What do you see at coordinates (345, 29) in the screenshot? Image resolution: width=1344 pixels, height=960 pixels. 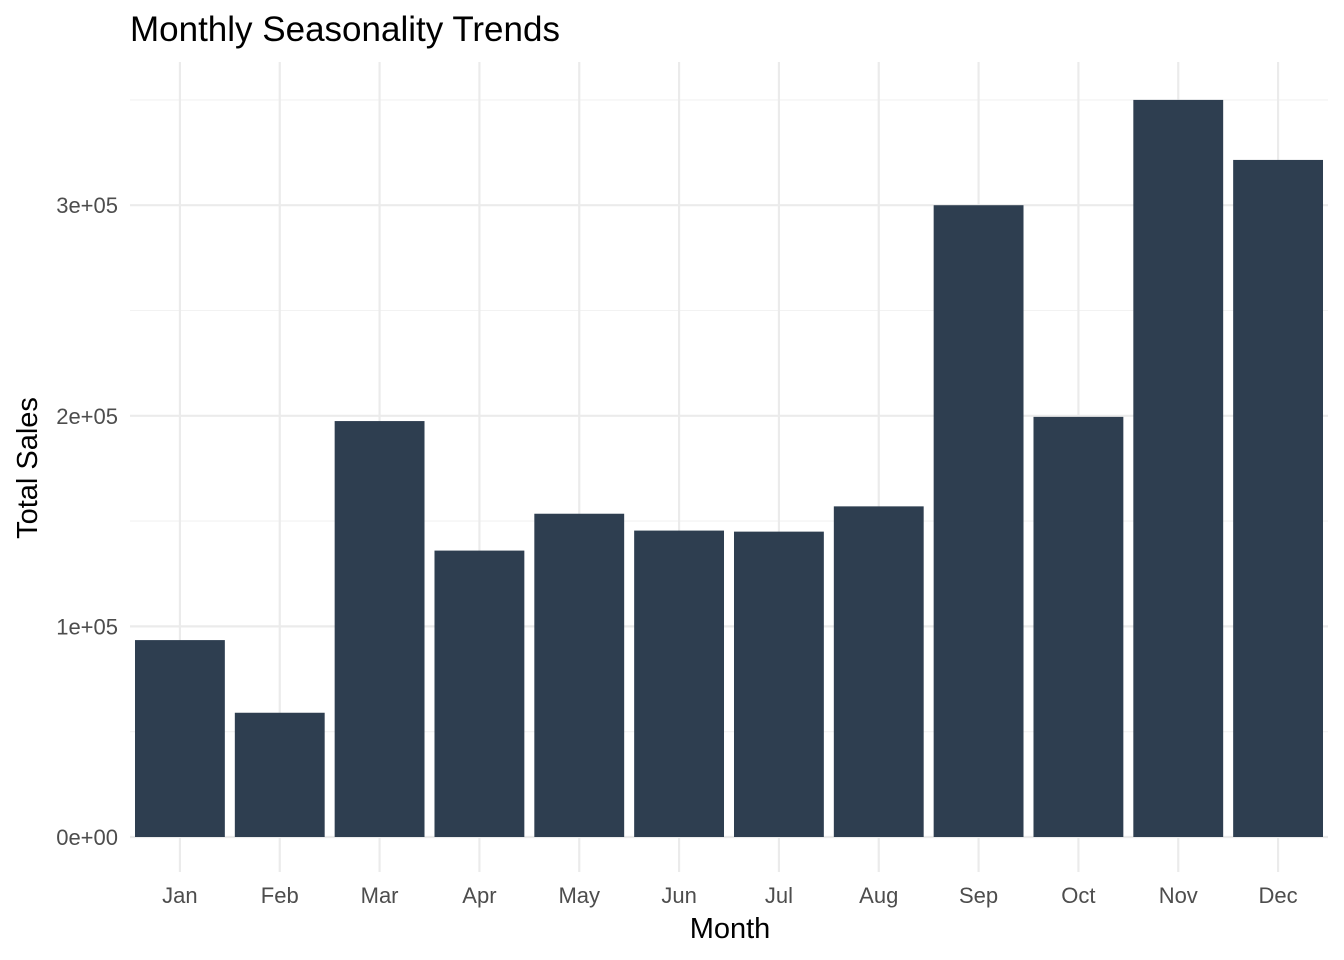 I see `chart-title: Monthly Seasonality Trends` at bounding box center [345, 29].